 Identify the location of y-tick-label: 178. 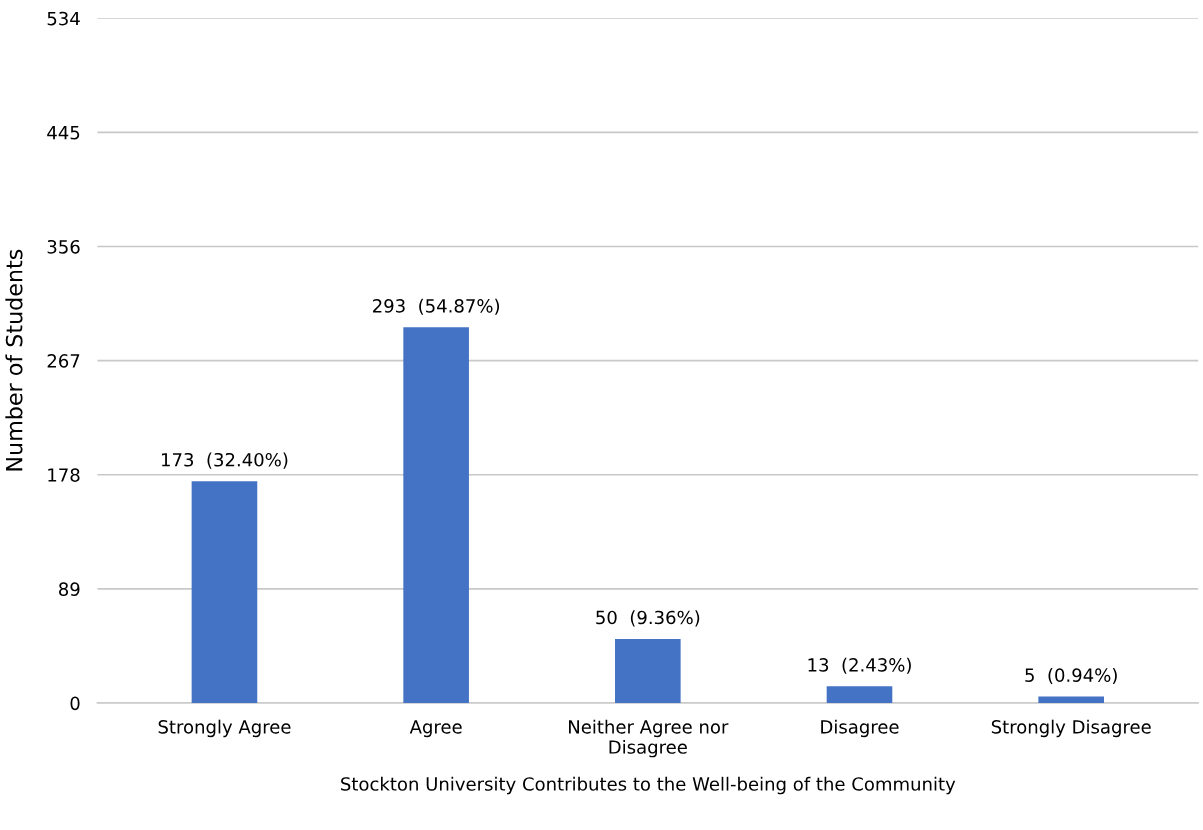
(64, 475).